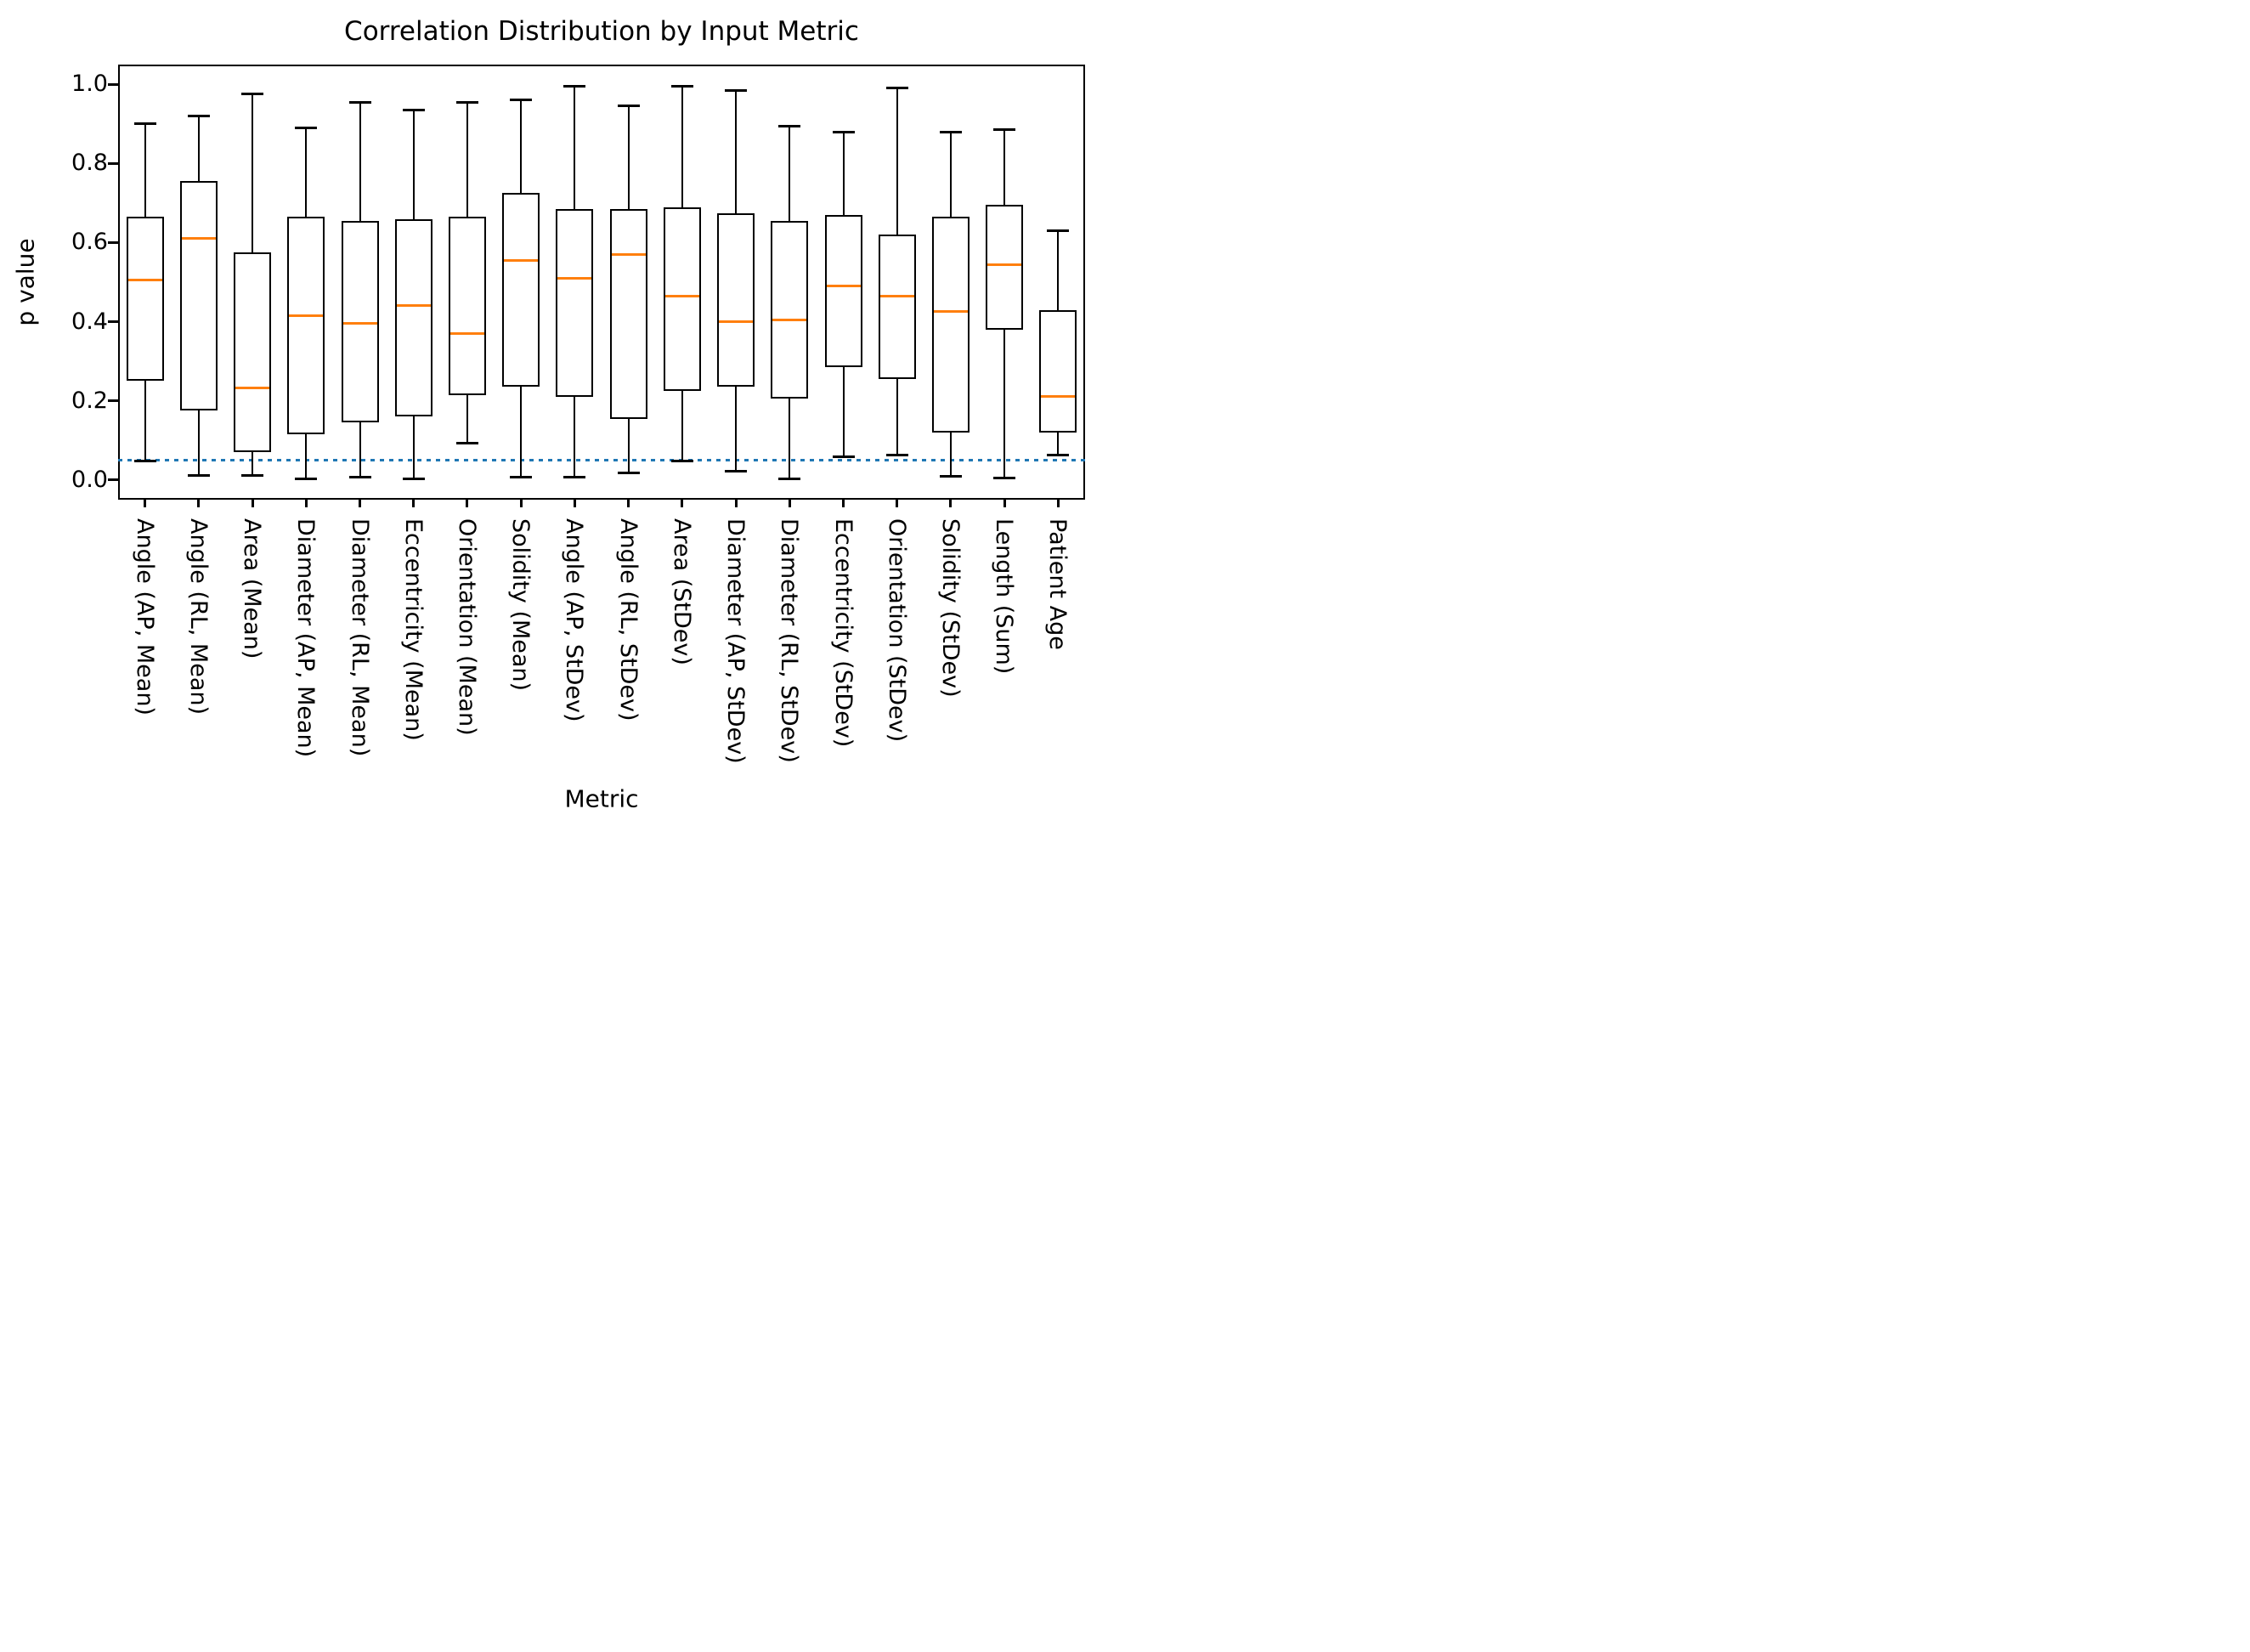 This screenshot has height=1652, width=2250. I want to click on x-tick-label: Eccentricity (Mean), so click(413, 629).